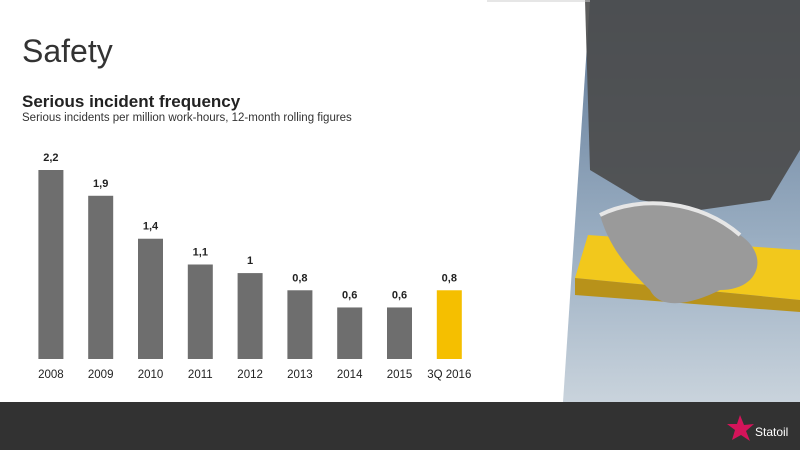 The height and width of the screenshot is (450, 800). Describe the element at coordinates (771, 432) in the screenshot. I see `logo: Statoil` at that location.